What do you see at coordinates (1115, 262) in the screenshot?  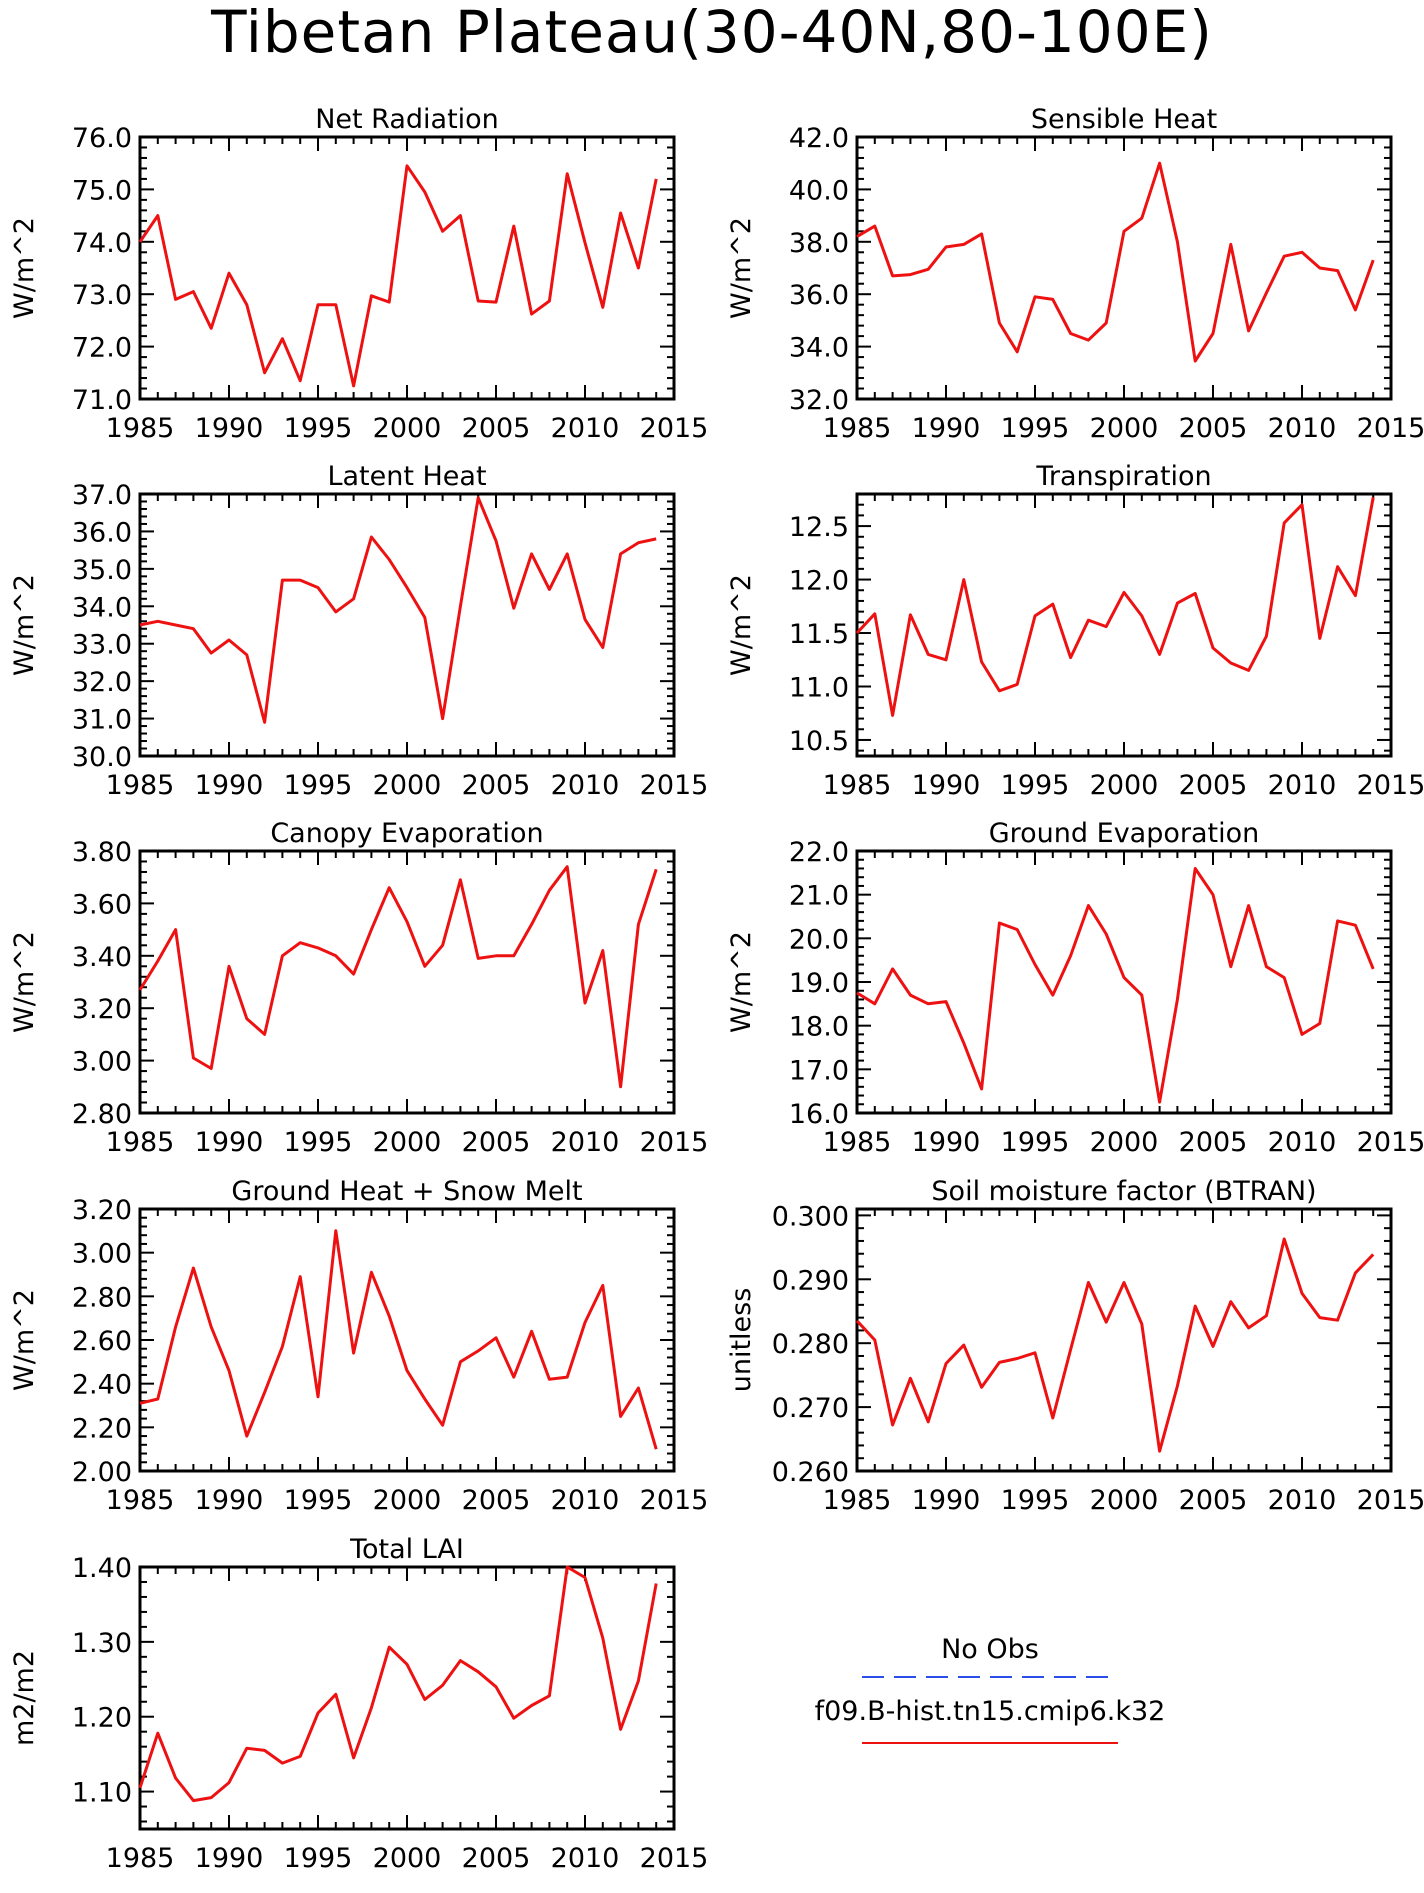 I see `series-line-sensible-heat` at bounding box center [1115, 262].